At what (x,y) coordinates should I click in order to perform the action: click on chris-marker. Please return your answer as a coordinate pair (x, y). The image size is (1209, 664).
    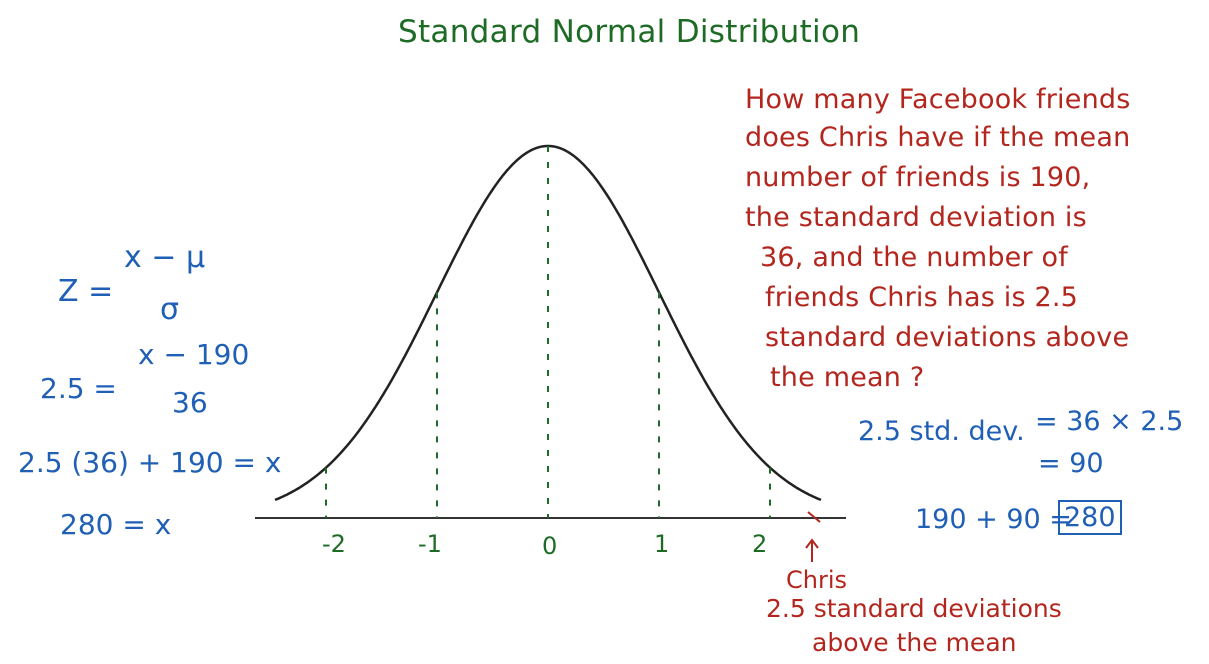
    Looking at the image, I should click on (813, 536).